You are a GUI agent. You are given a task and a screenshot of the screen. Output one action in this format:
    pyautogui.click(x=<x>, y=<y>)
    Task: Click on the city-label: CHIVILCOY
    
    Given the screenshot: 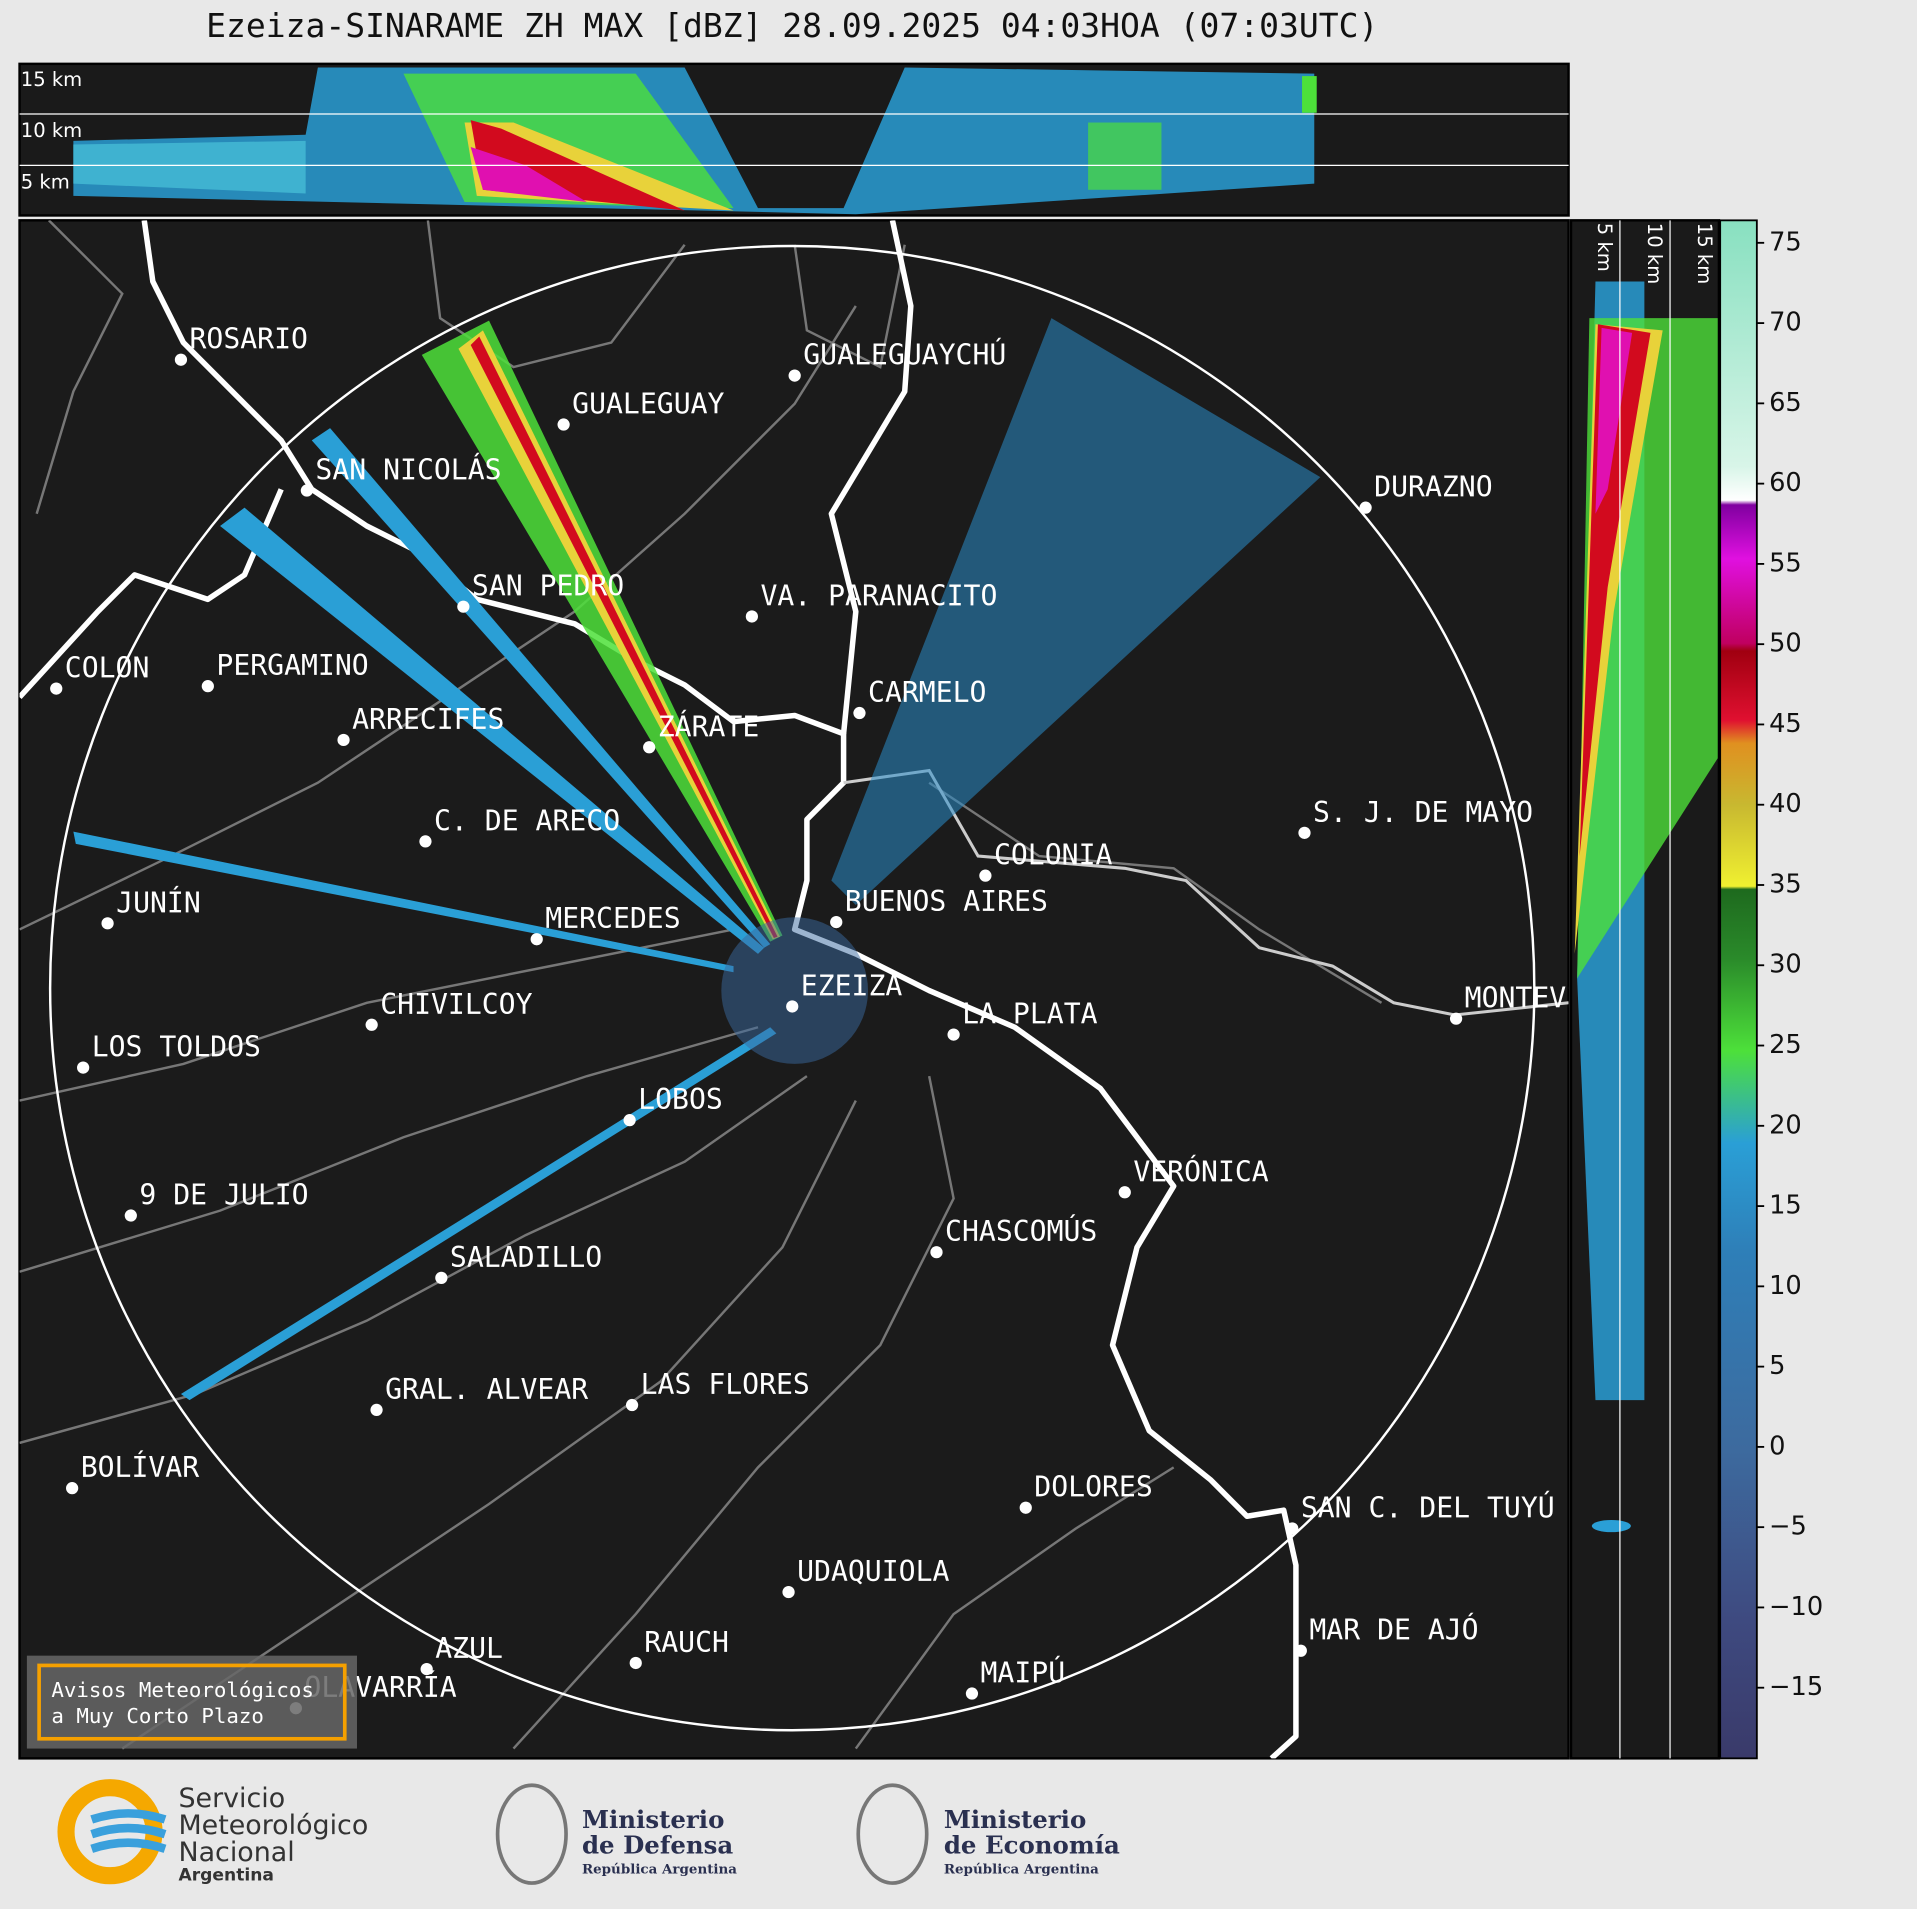 What is the action you would take?
    pyautogui.click(x=456, y=1004)
    